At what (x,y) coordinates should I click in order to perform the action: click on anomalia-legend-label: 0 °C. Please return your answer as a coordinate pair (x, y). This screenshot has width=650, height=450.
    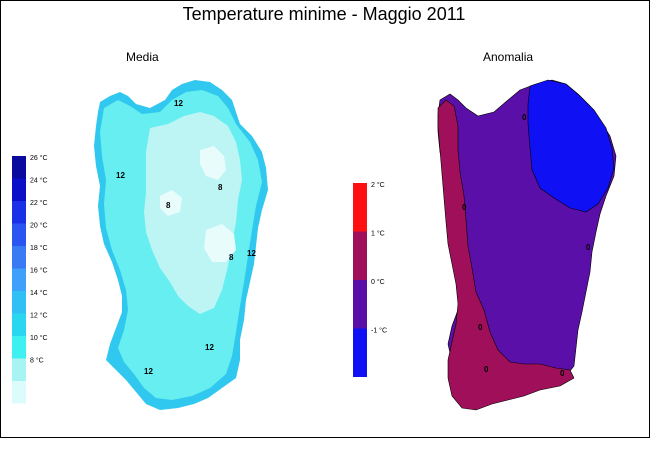
    Looking at the image, I should click on (378, 282).